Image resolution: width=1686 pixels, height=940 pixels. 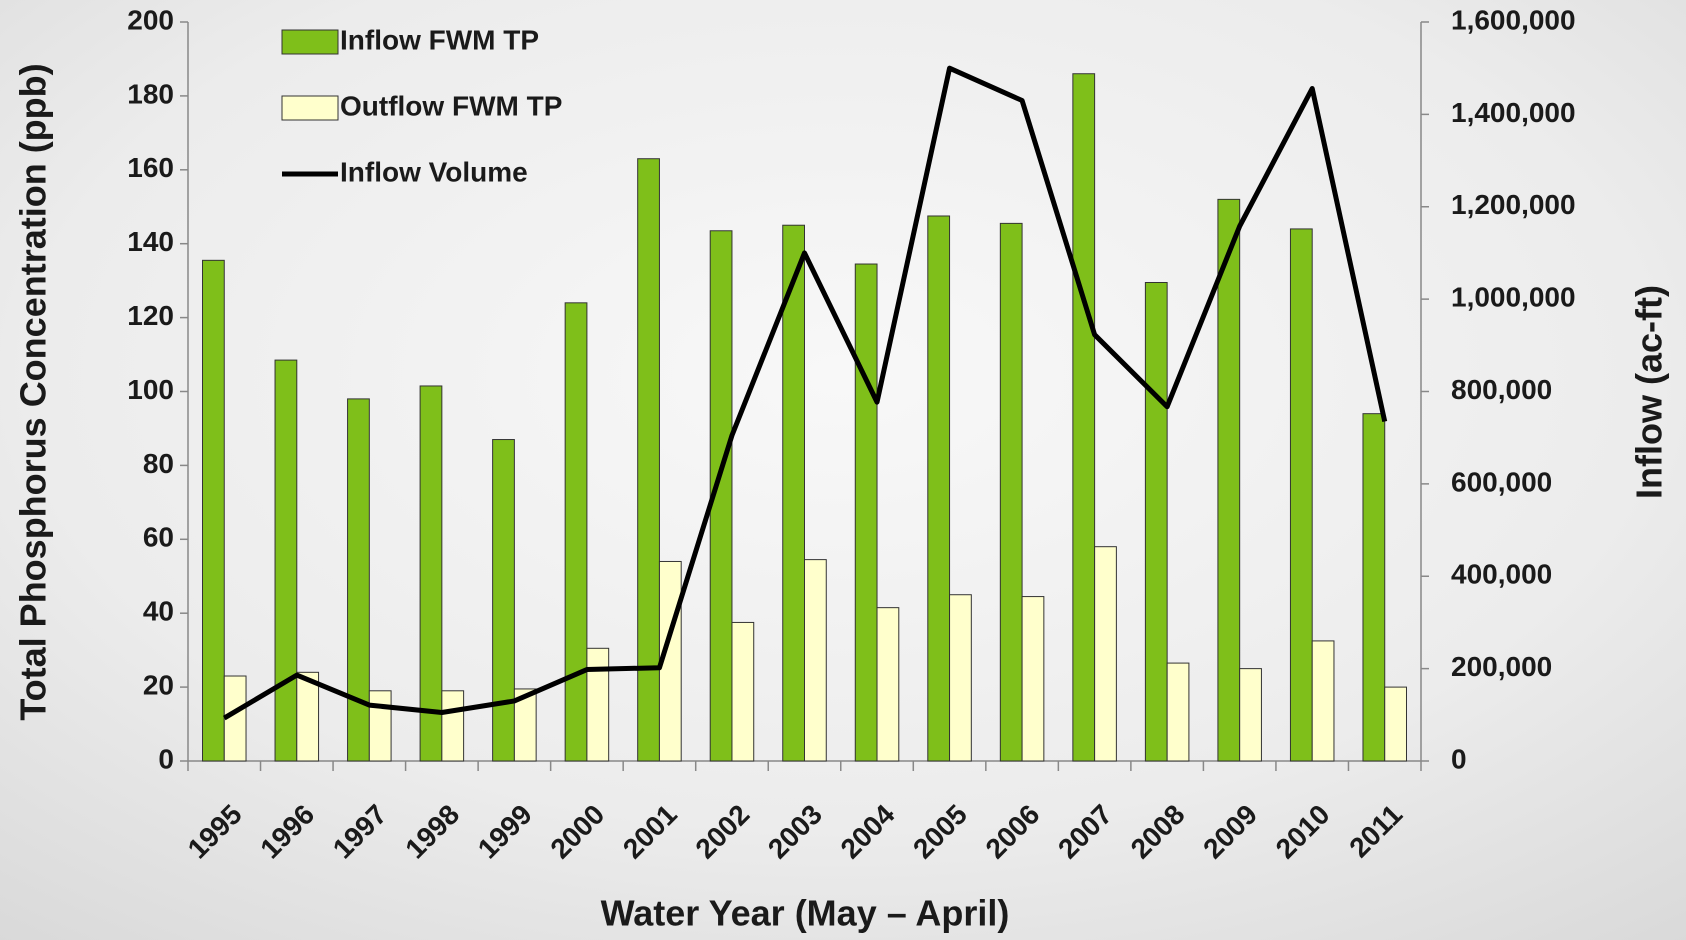 I want to click on legend-label: Outflow FWM TP, so click(x=451, y=105).